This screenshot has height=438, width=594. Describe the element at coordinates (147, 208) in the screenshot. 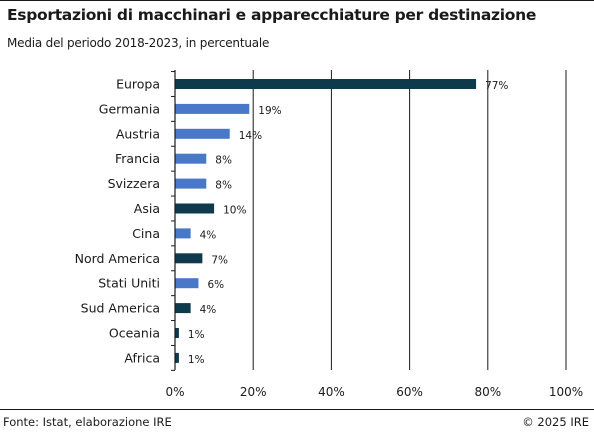

I see `category-label: Asia` at that location.